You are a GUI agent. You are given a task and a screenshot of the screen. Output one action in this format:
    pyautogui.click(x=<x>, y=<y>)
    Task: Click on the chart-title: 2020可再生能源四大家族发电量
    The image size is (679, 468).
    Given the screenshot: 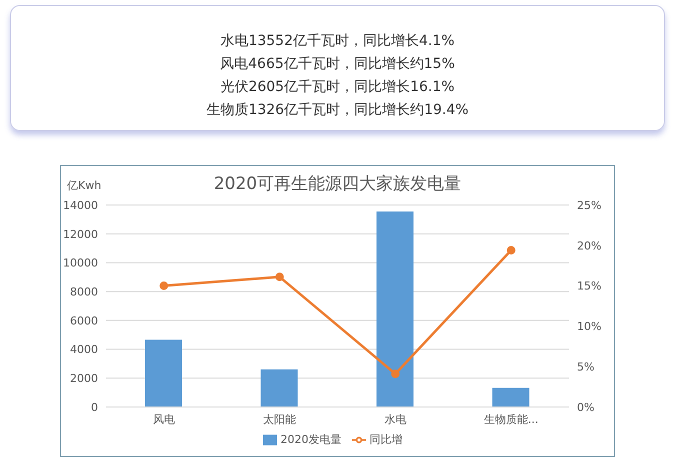 What is the action you would take?
    pyautogui.click(x=338, y=184)
    